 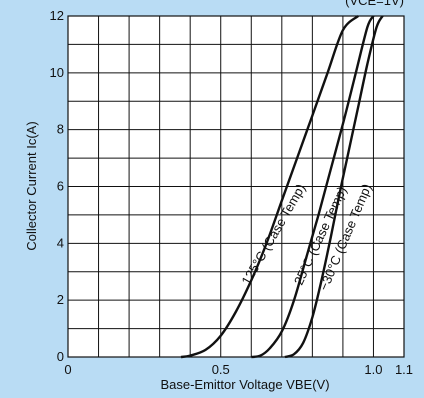 What do you see at coordinates (60, 242) in the screenshot?
I see `y-tick-label: 4` at bounding box center [60, 242].